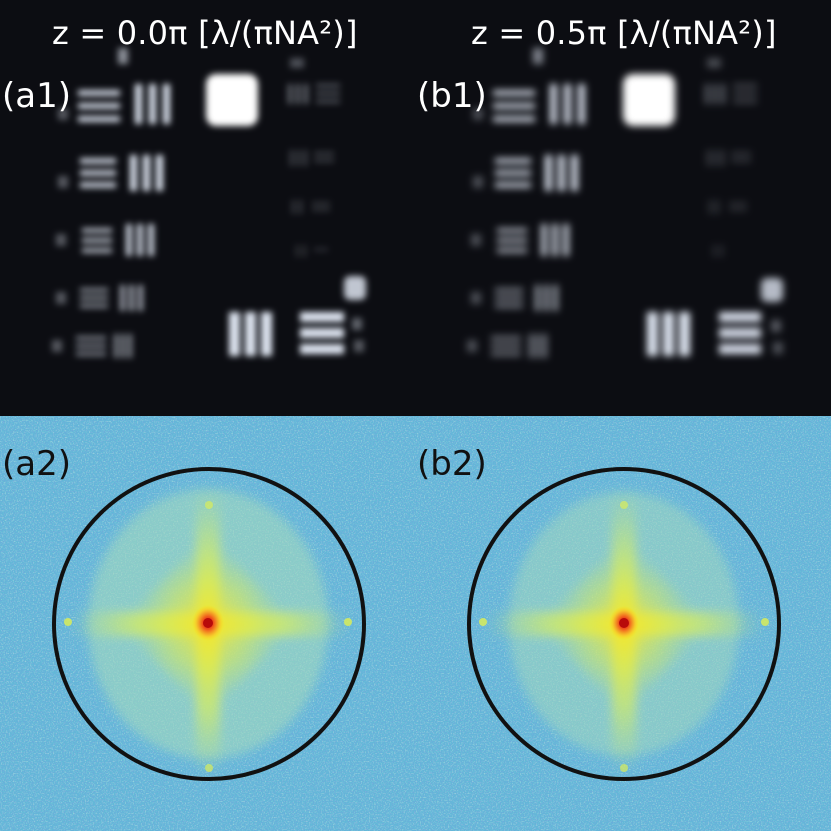 The width and height of the screenshot is (831, 831). Describe the element at coordinates (452, 464) in the screenshot. I see `panel-label: (b2)` at that location.